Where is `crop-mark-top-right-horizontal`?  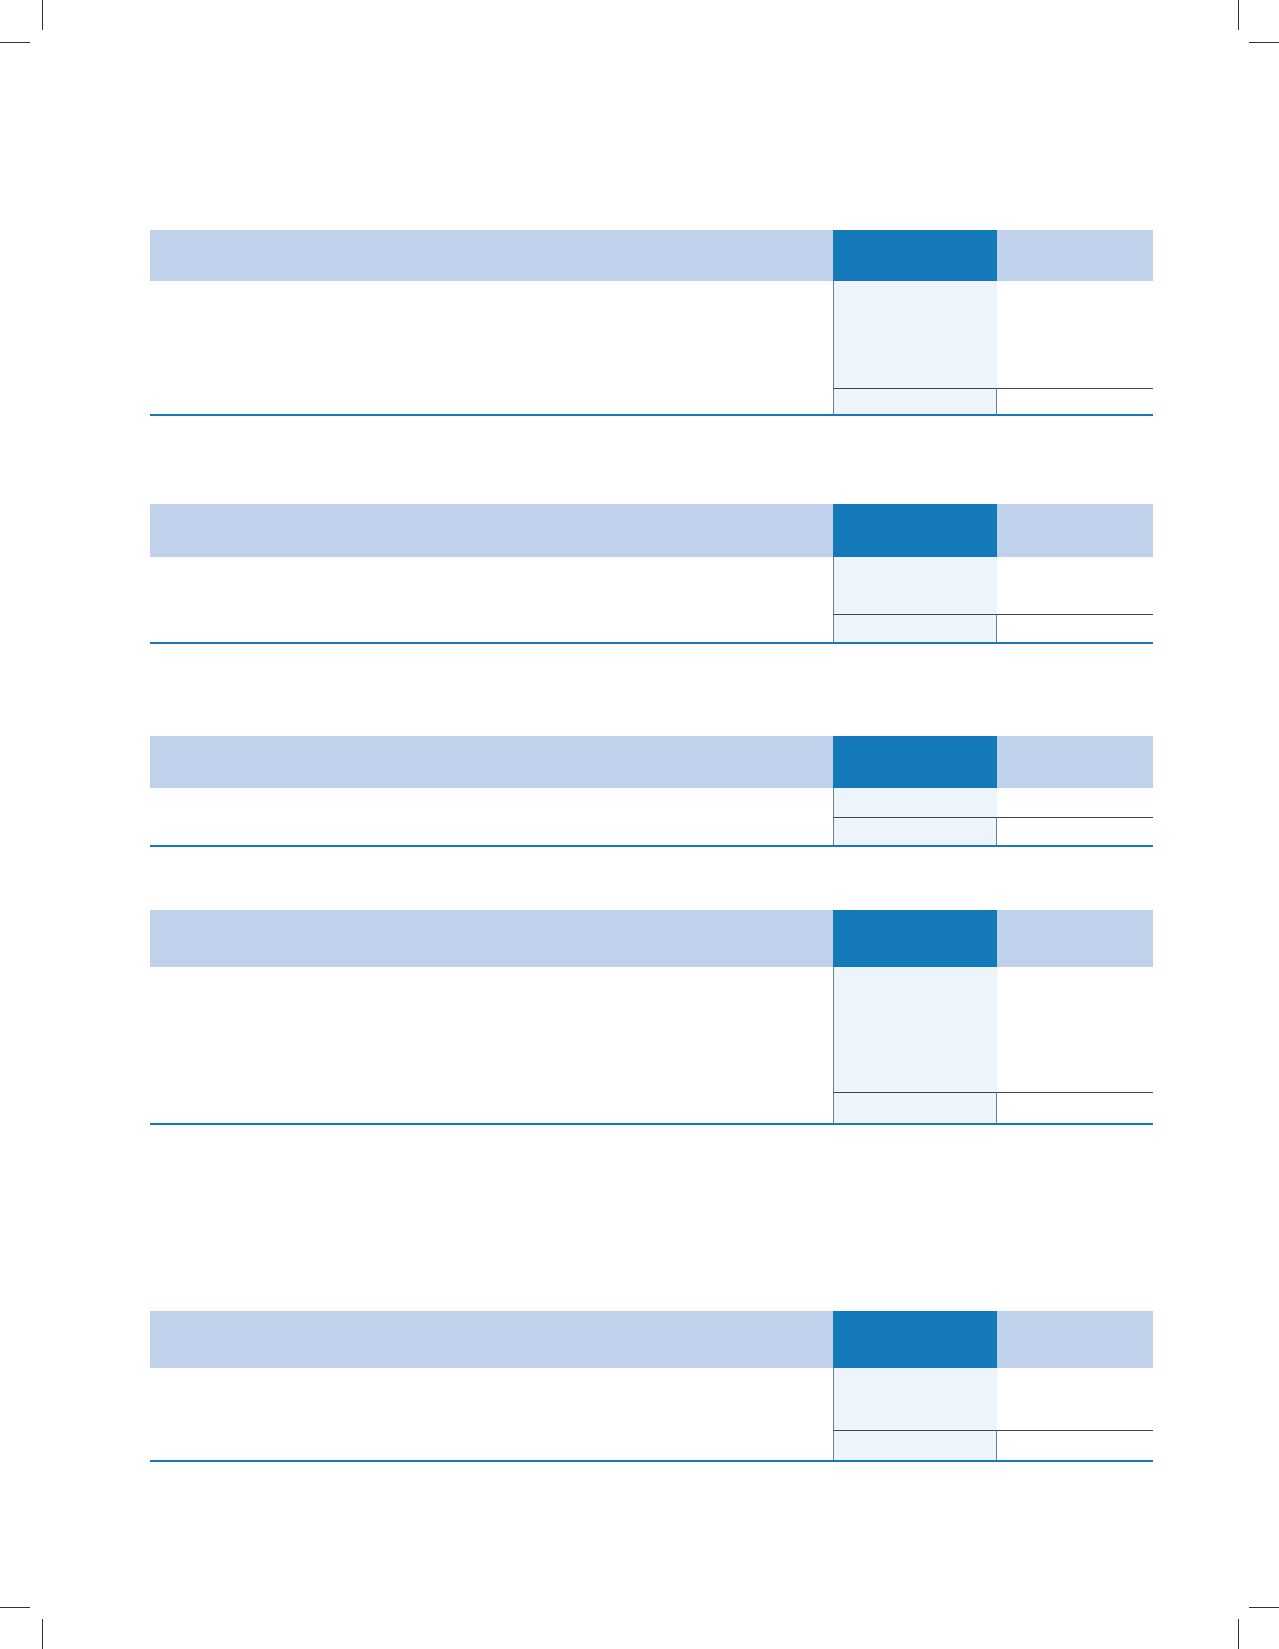
crop-mark-top-right-horizontal is located at coordinates (1264, 42).